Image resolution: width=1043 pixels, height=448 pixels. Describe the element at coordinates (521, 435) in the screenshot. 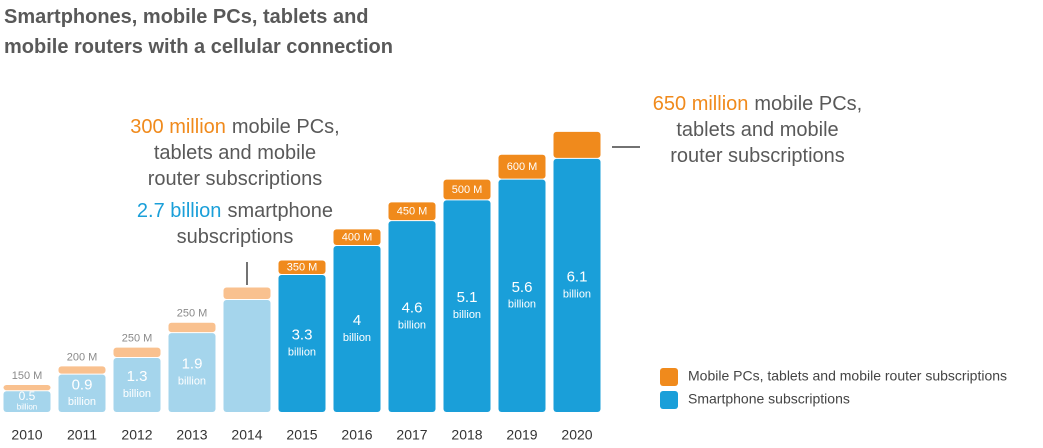

I see `x-tick-label: 2019` at that location.